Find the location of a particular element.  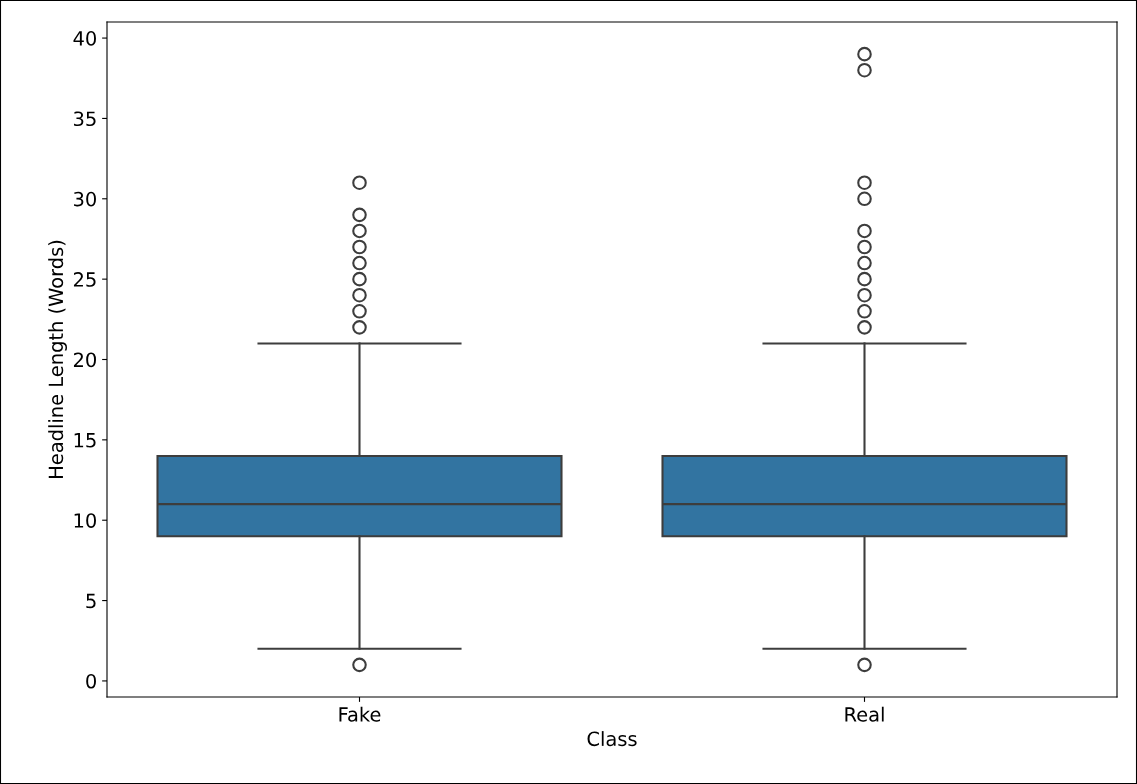

y-tick-label: 10 is located at coordinates (85, 520).